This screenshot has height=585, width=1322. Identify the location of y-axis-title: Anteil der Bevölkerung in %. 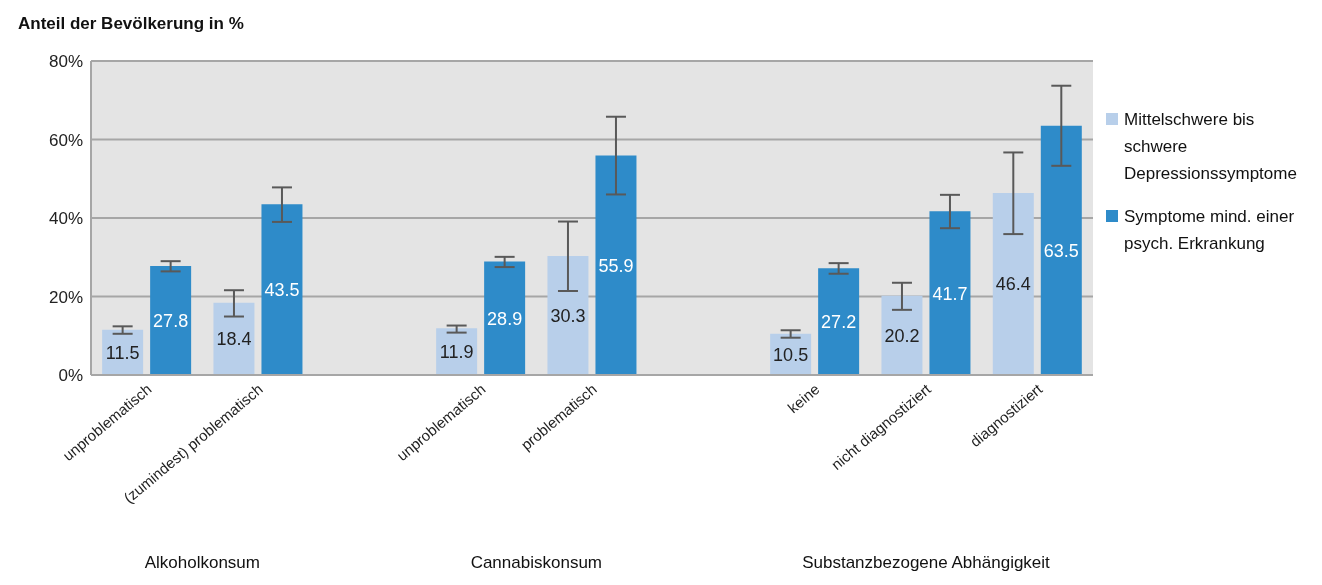
(131, 24).